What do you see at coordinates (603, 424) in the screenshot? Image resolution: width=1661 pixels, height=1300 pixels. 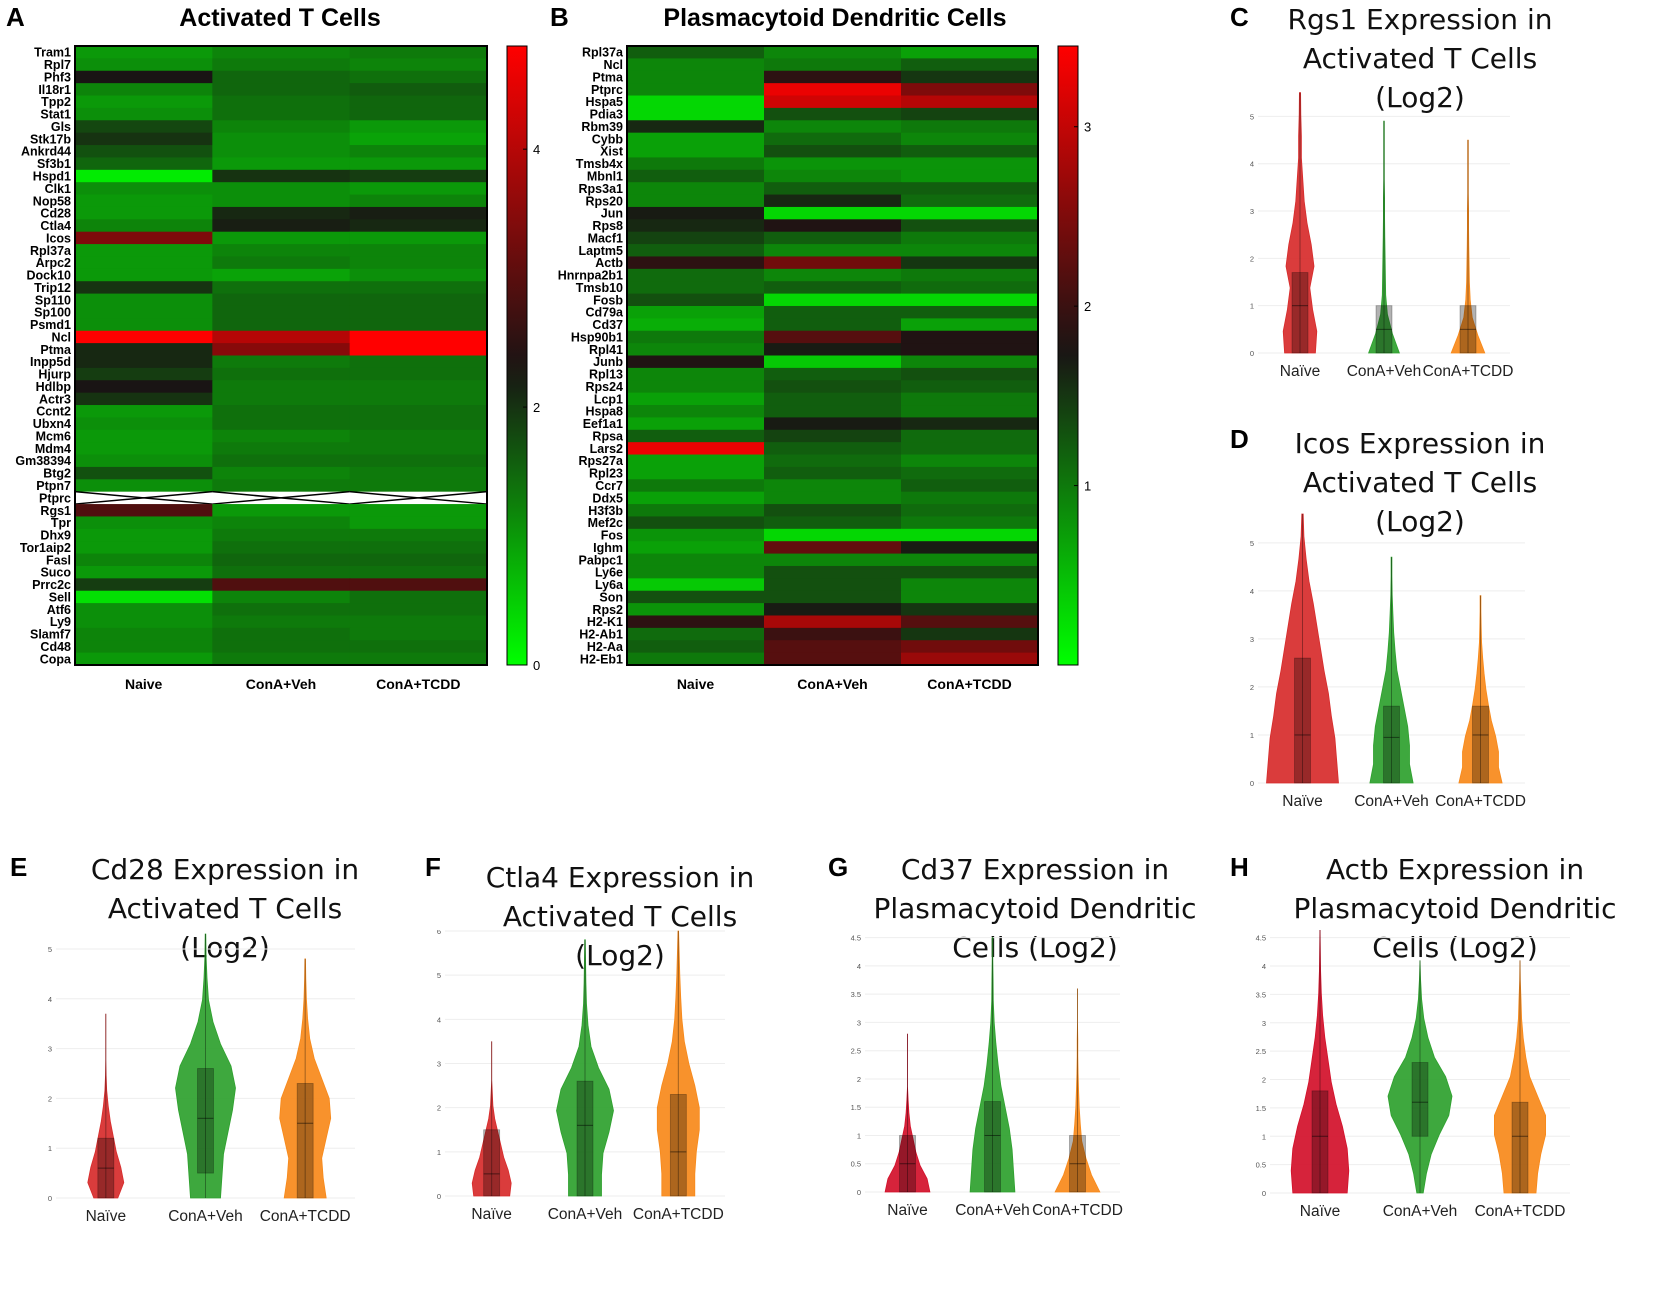 I see `row-label-eef1a1: Eef1a1` at bounding box center [603, 424].